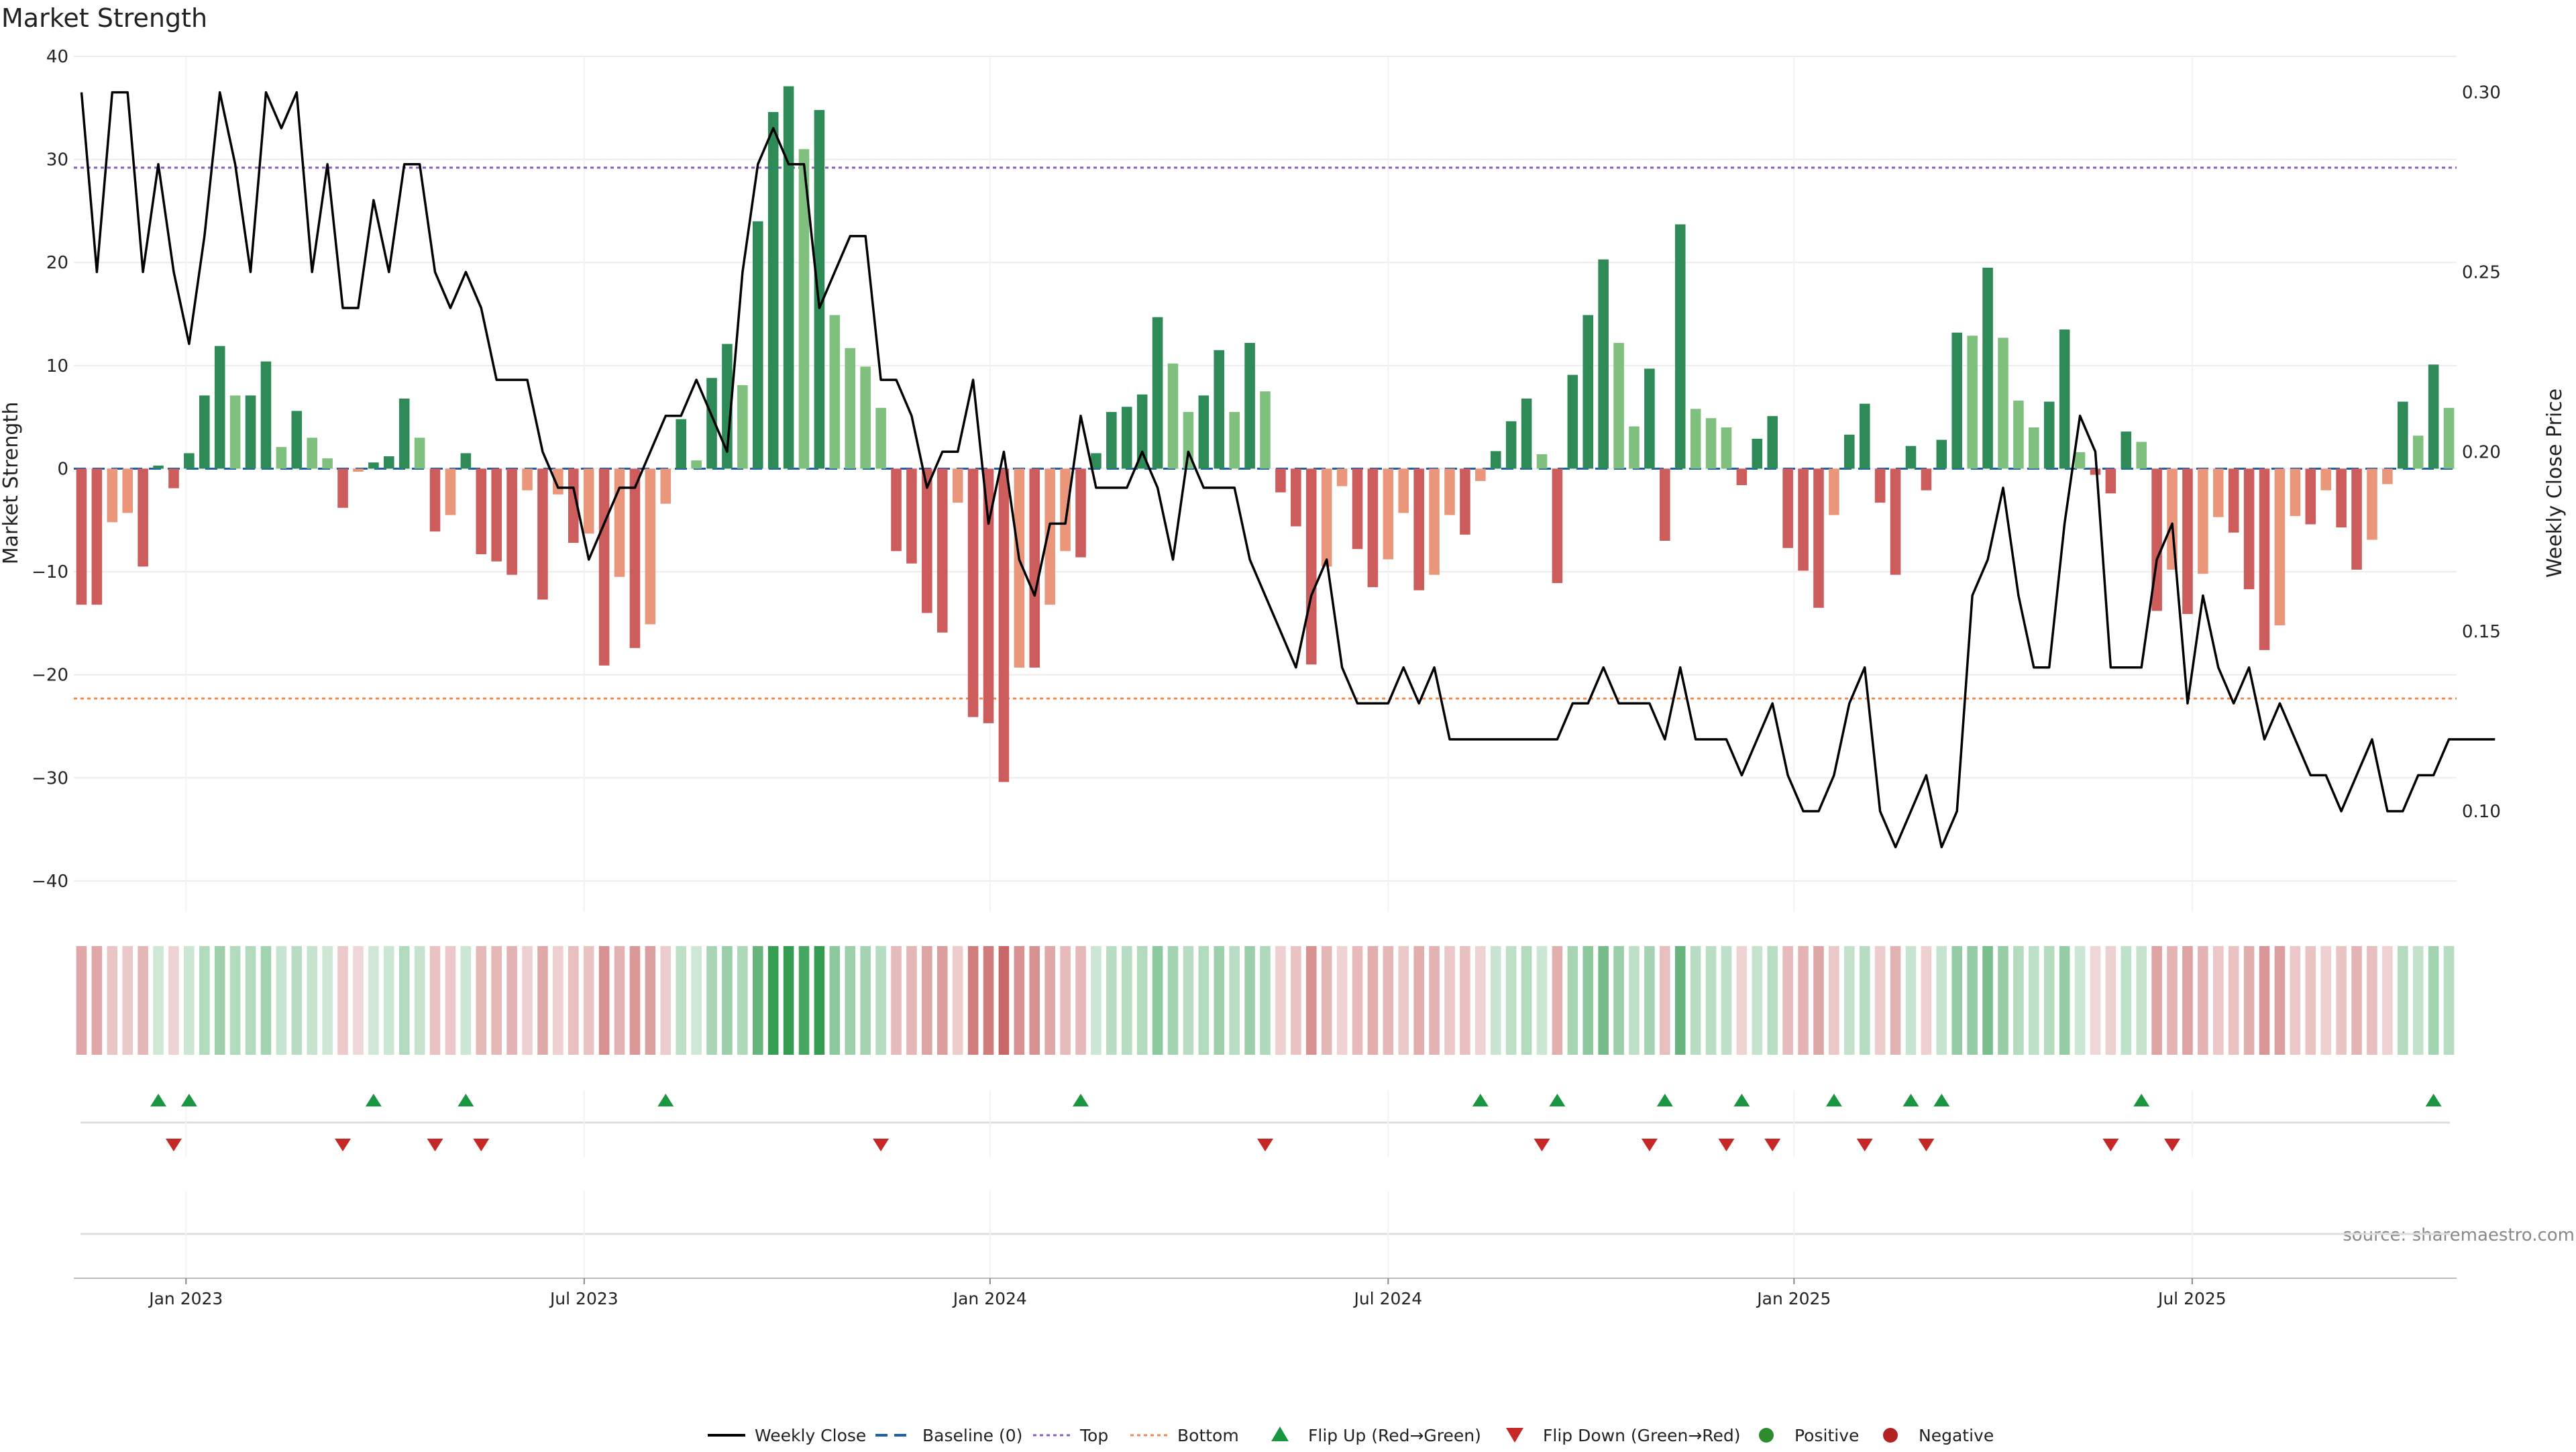  What do you see at coordinates (948, 1436) in the screenshot?
I see `legend-item: Baseline (0)` at bounding box center [948, 1436].